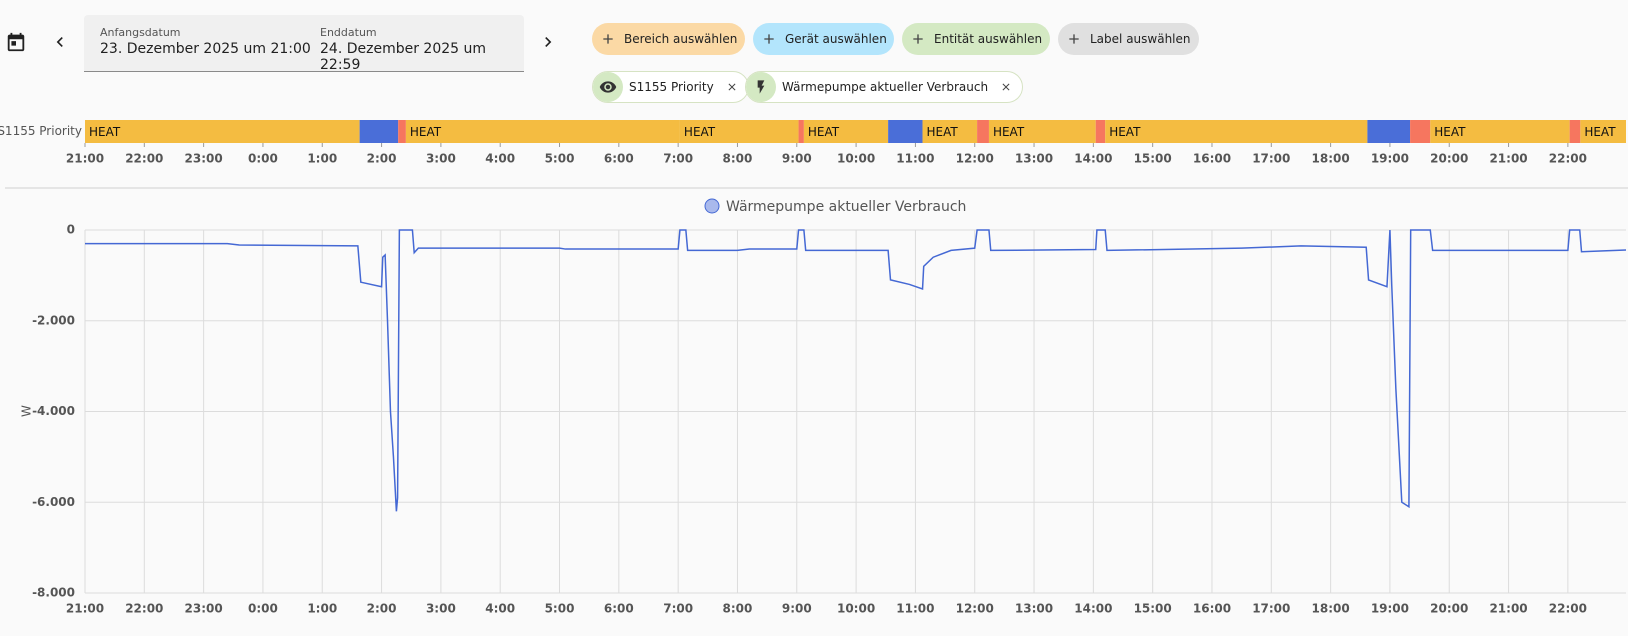 This screenshot has width=1628, height=636. What do you see at coordinates (403, 57) in the screenshot?
I see `end-value: 24. Dezember 2025 um 22:59` at bounding box center [403, 57].